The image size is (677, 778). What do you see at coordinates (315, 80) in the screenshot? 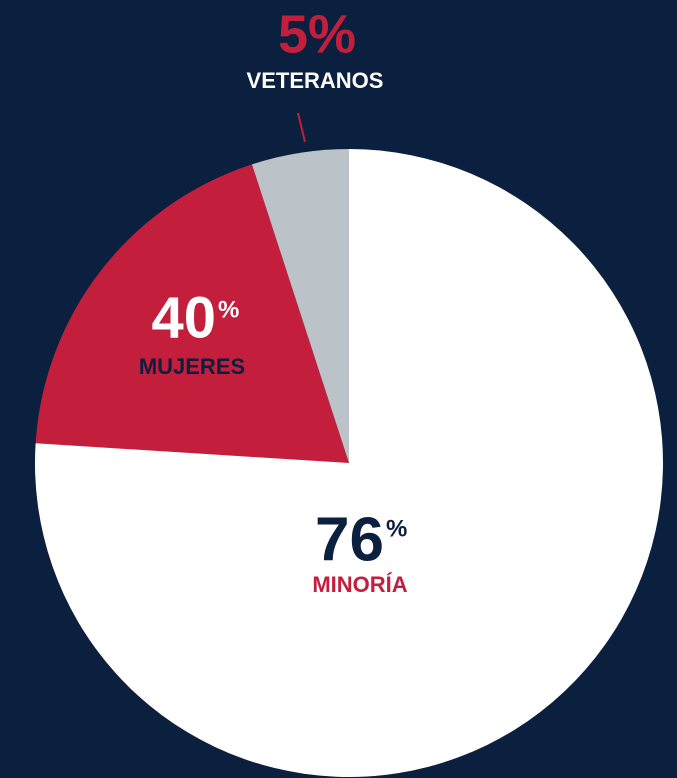
I see `category-label: VETERANOS` at bounding box center [315, 80].